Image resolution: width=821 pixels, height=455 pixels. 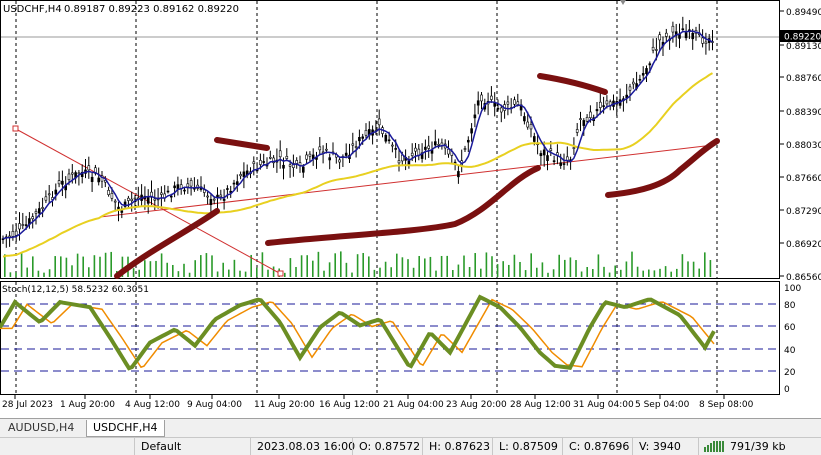 I want to click on shift-marker-icon, so click(x=623, y=2).